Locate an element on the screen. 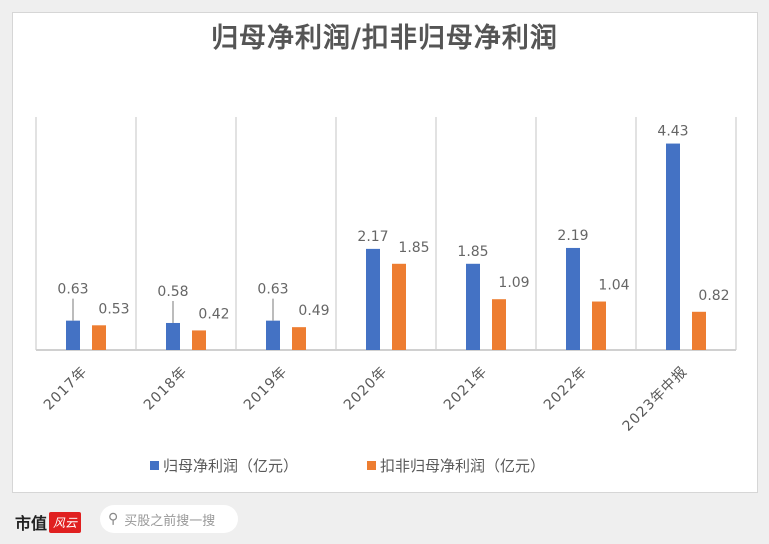 This screenshot has height=544, width=769. footer: 市值 风云 ⚲ 买股之前搜一搜 is located at coordinates (384, 522).